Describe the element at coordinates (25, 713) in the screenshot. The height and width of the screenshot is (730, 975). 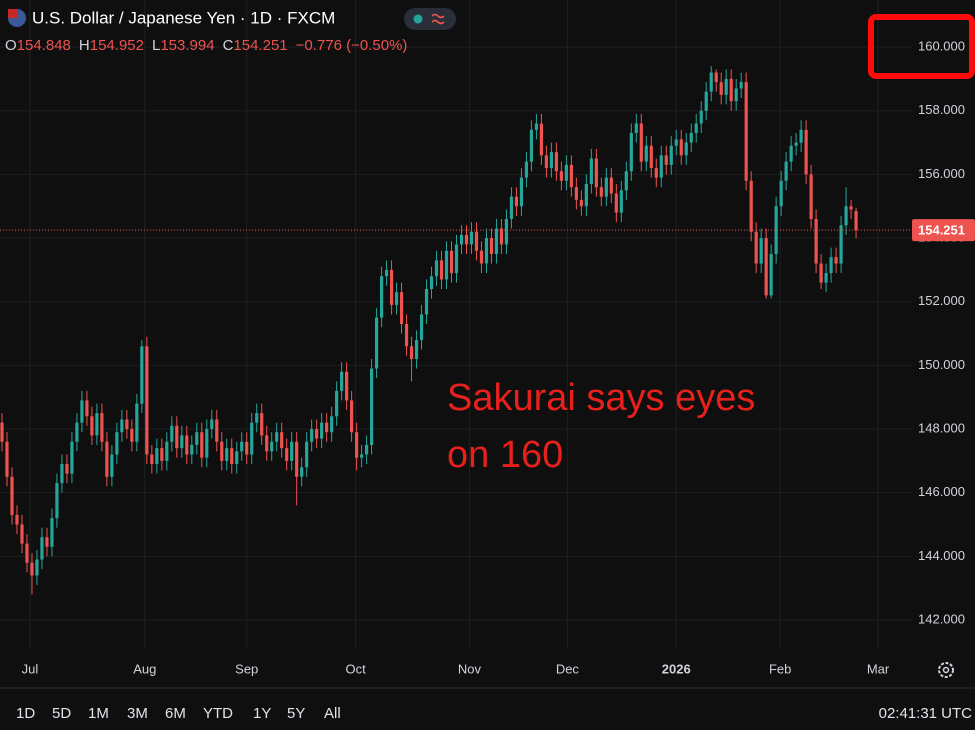
I see `range-button: 1D` at that location.